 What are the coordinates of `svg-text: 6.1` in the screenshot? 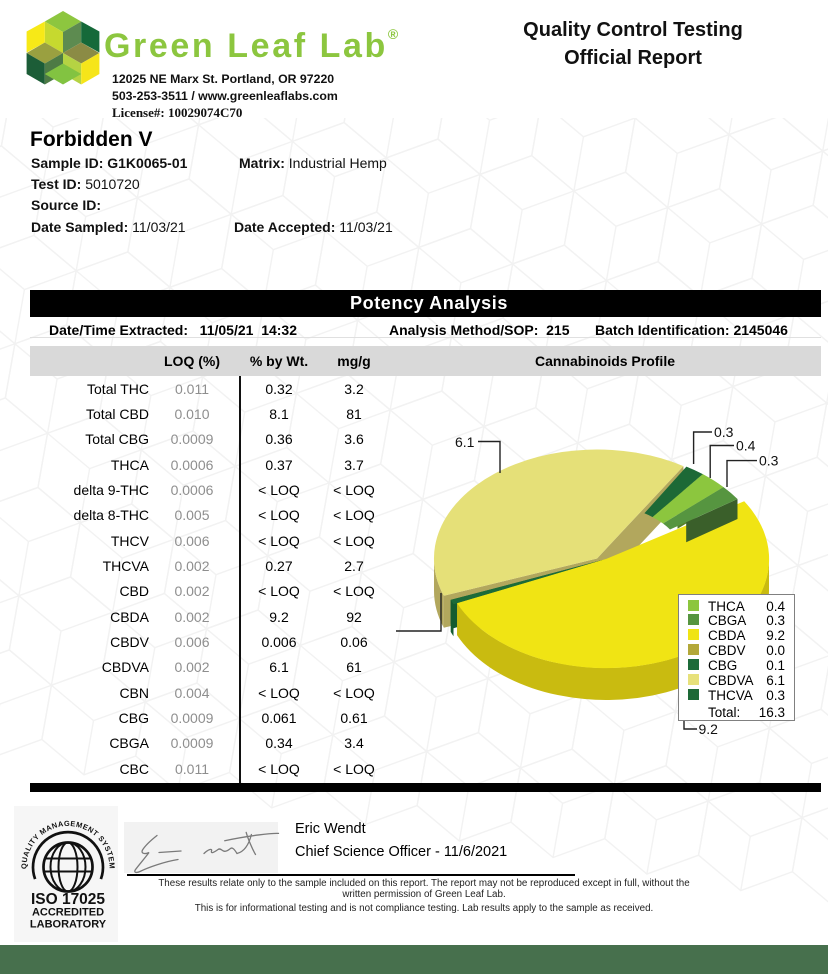 It's located at (465, 442).